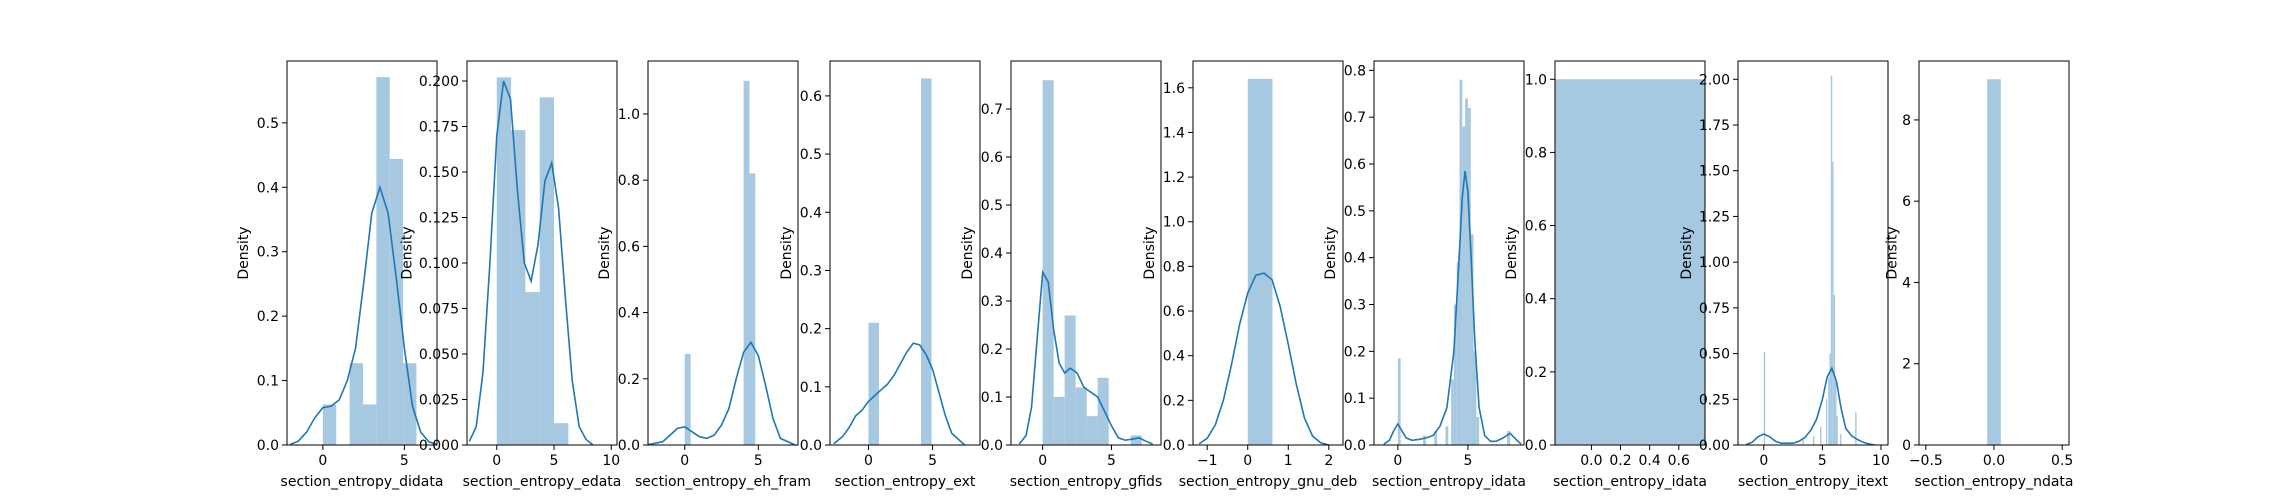 The width and height of the screenshot is (2290, 500). Describe the element at coordinates (992, 110) in the screenshot. I see `y-tick-label: 0.7` at that location.